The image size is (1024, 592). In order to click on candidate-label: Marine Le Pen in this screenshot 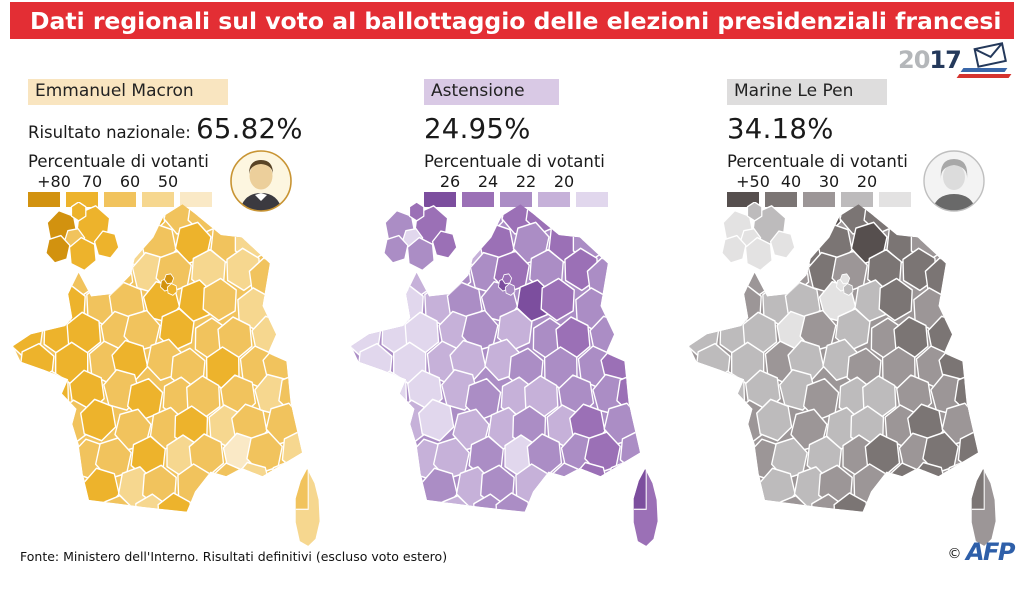, I will do `click(807, 92)`.